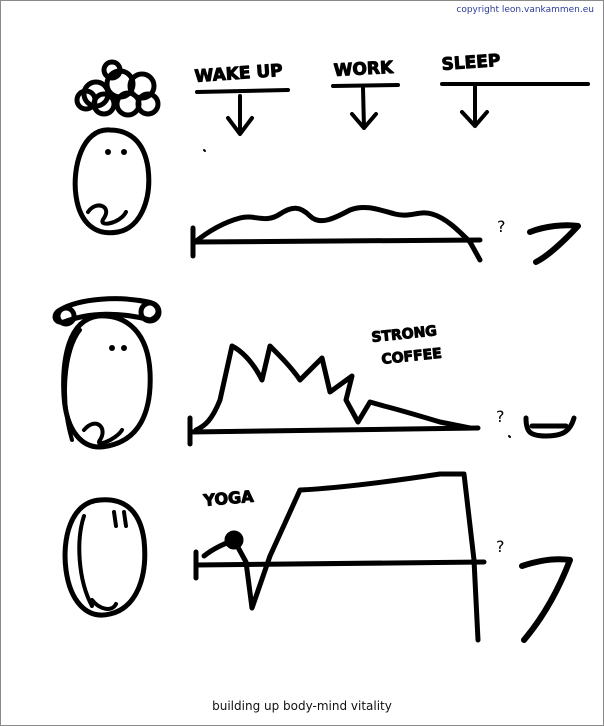  I want to click on baseline-normal, so click(336, 241).